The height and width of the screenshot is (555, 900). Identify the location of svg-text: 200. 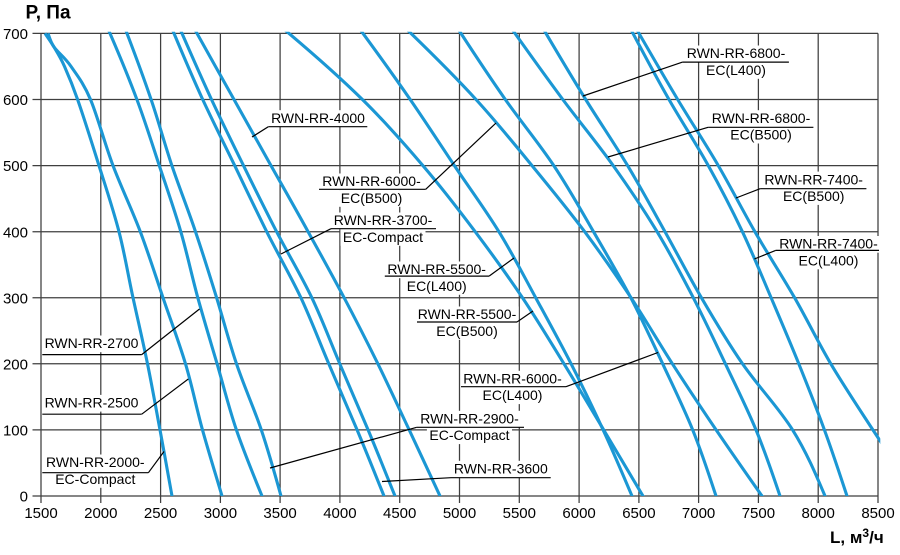
(15, 364).